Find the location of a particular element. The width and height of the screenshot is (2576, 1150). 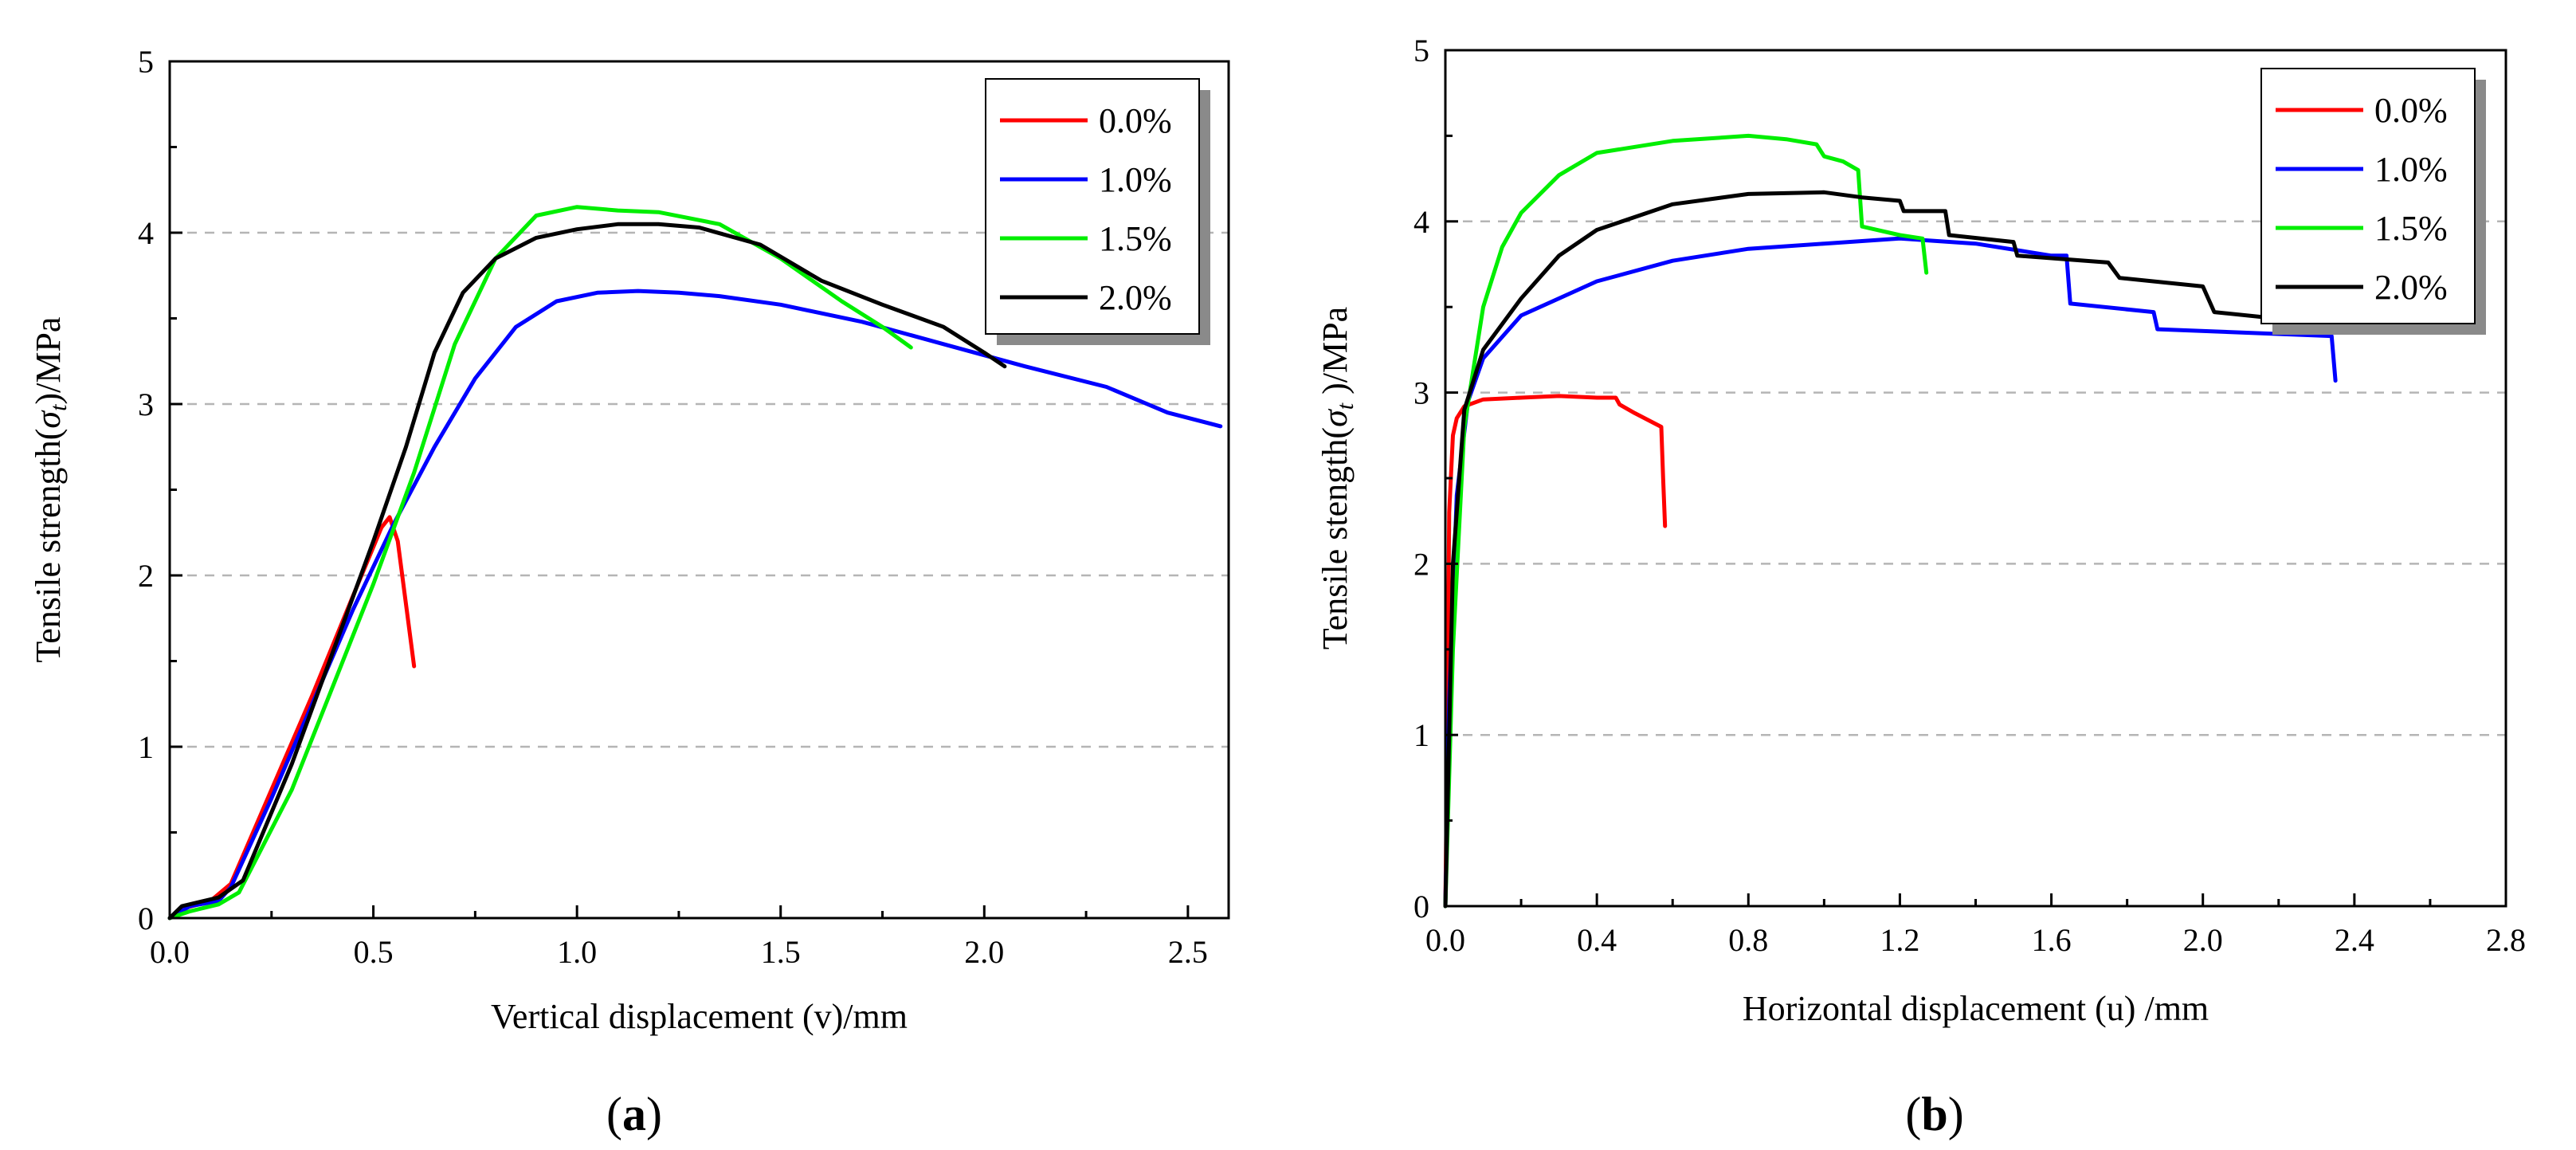

panel-b-x-tick-label: 0.8 is located at coordinates (1748, 940).